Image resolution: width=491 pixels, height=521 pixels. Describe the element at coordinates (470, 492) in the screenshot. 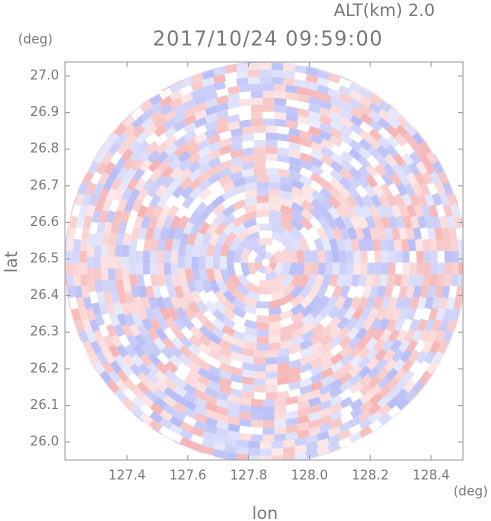

I see `x-unit: (deg)` at that location.